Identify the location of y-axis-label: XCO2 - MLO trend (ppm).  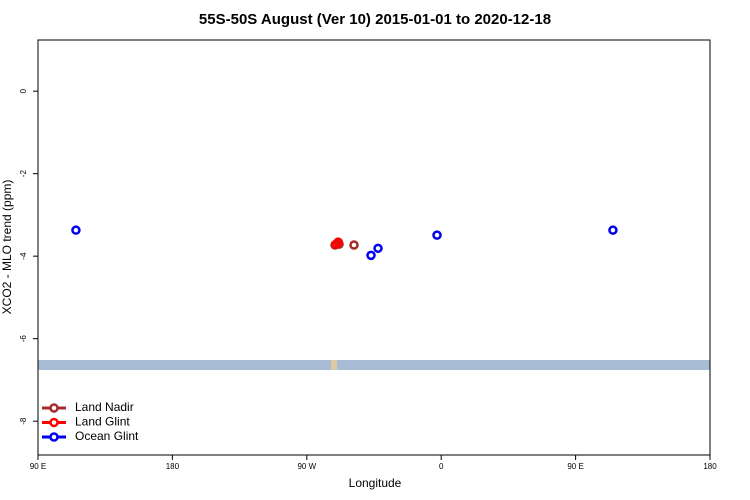
(7, 247).